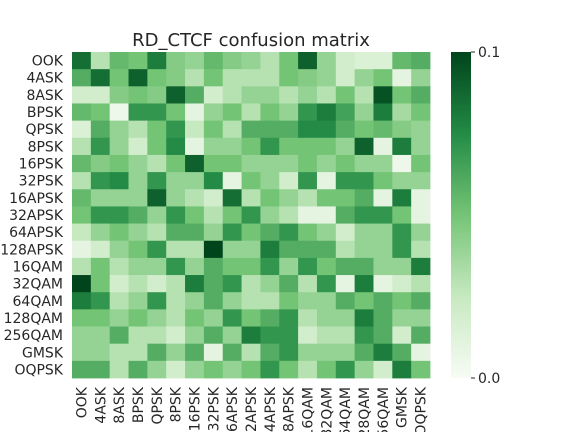  I want to click on chart-title: RD_CTCF confusion matrix, so click(251, 40).